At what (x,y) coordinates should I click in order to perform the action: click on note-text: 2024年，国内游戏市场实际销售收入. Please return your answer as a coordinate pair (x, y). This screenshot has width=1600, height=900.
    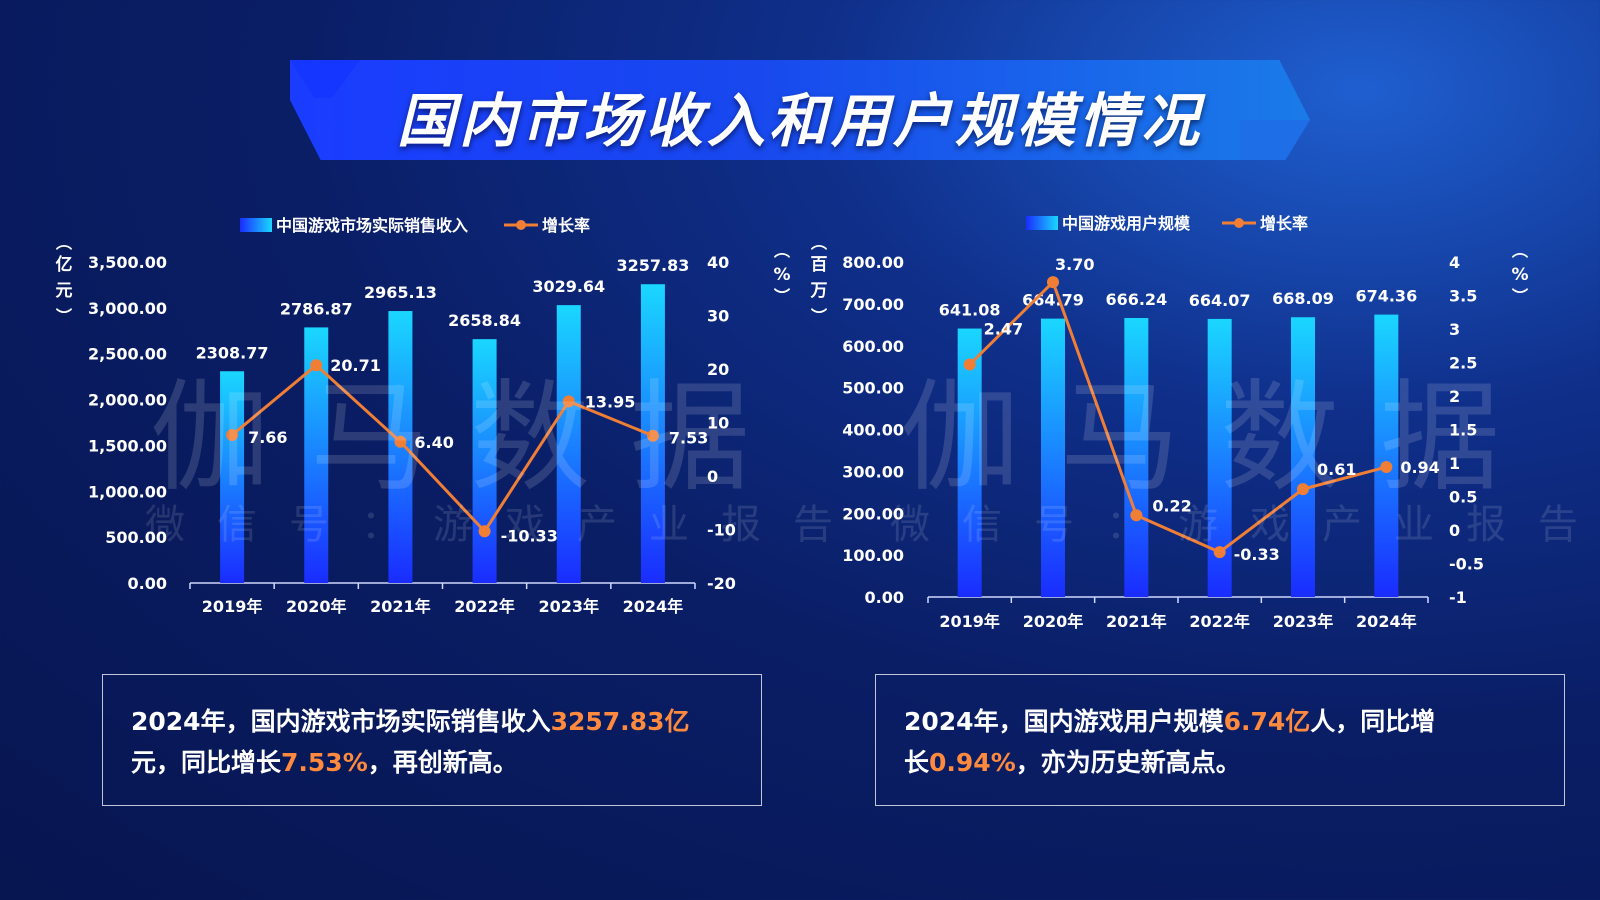
    Looking at the image, I should click on (341, 721).